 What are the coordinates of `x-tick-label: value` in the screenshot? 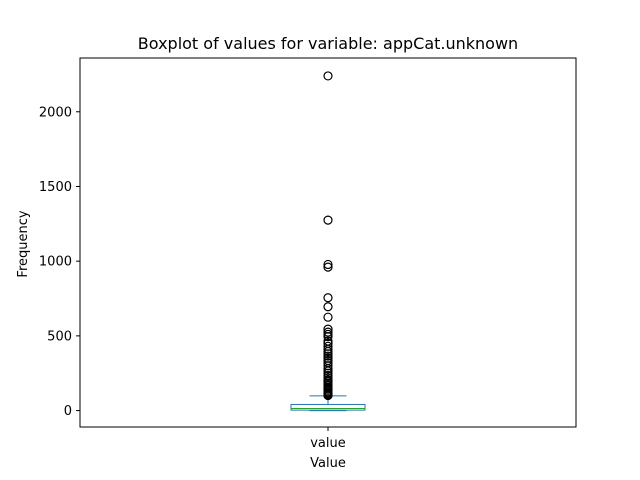 It's located at (328, 443).